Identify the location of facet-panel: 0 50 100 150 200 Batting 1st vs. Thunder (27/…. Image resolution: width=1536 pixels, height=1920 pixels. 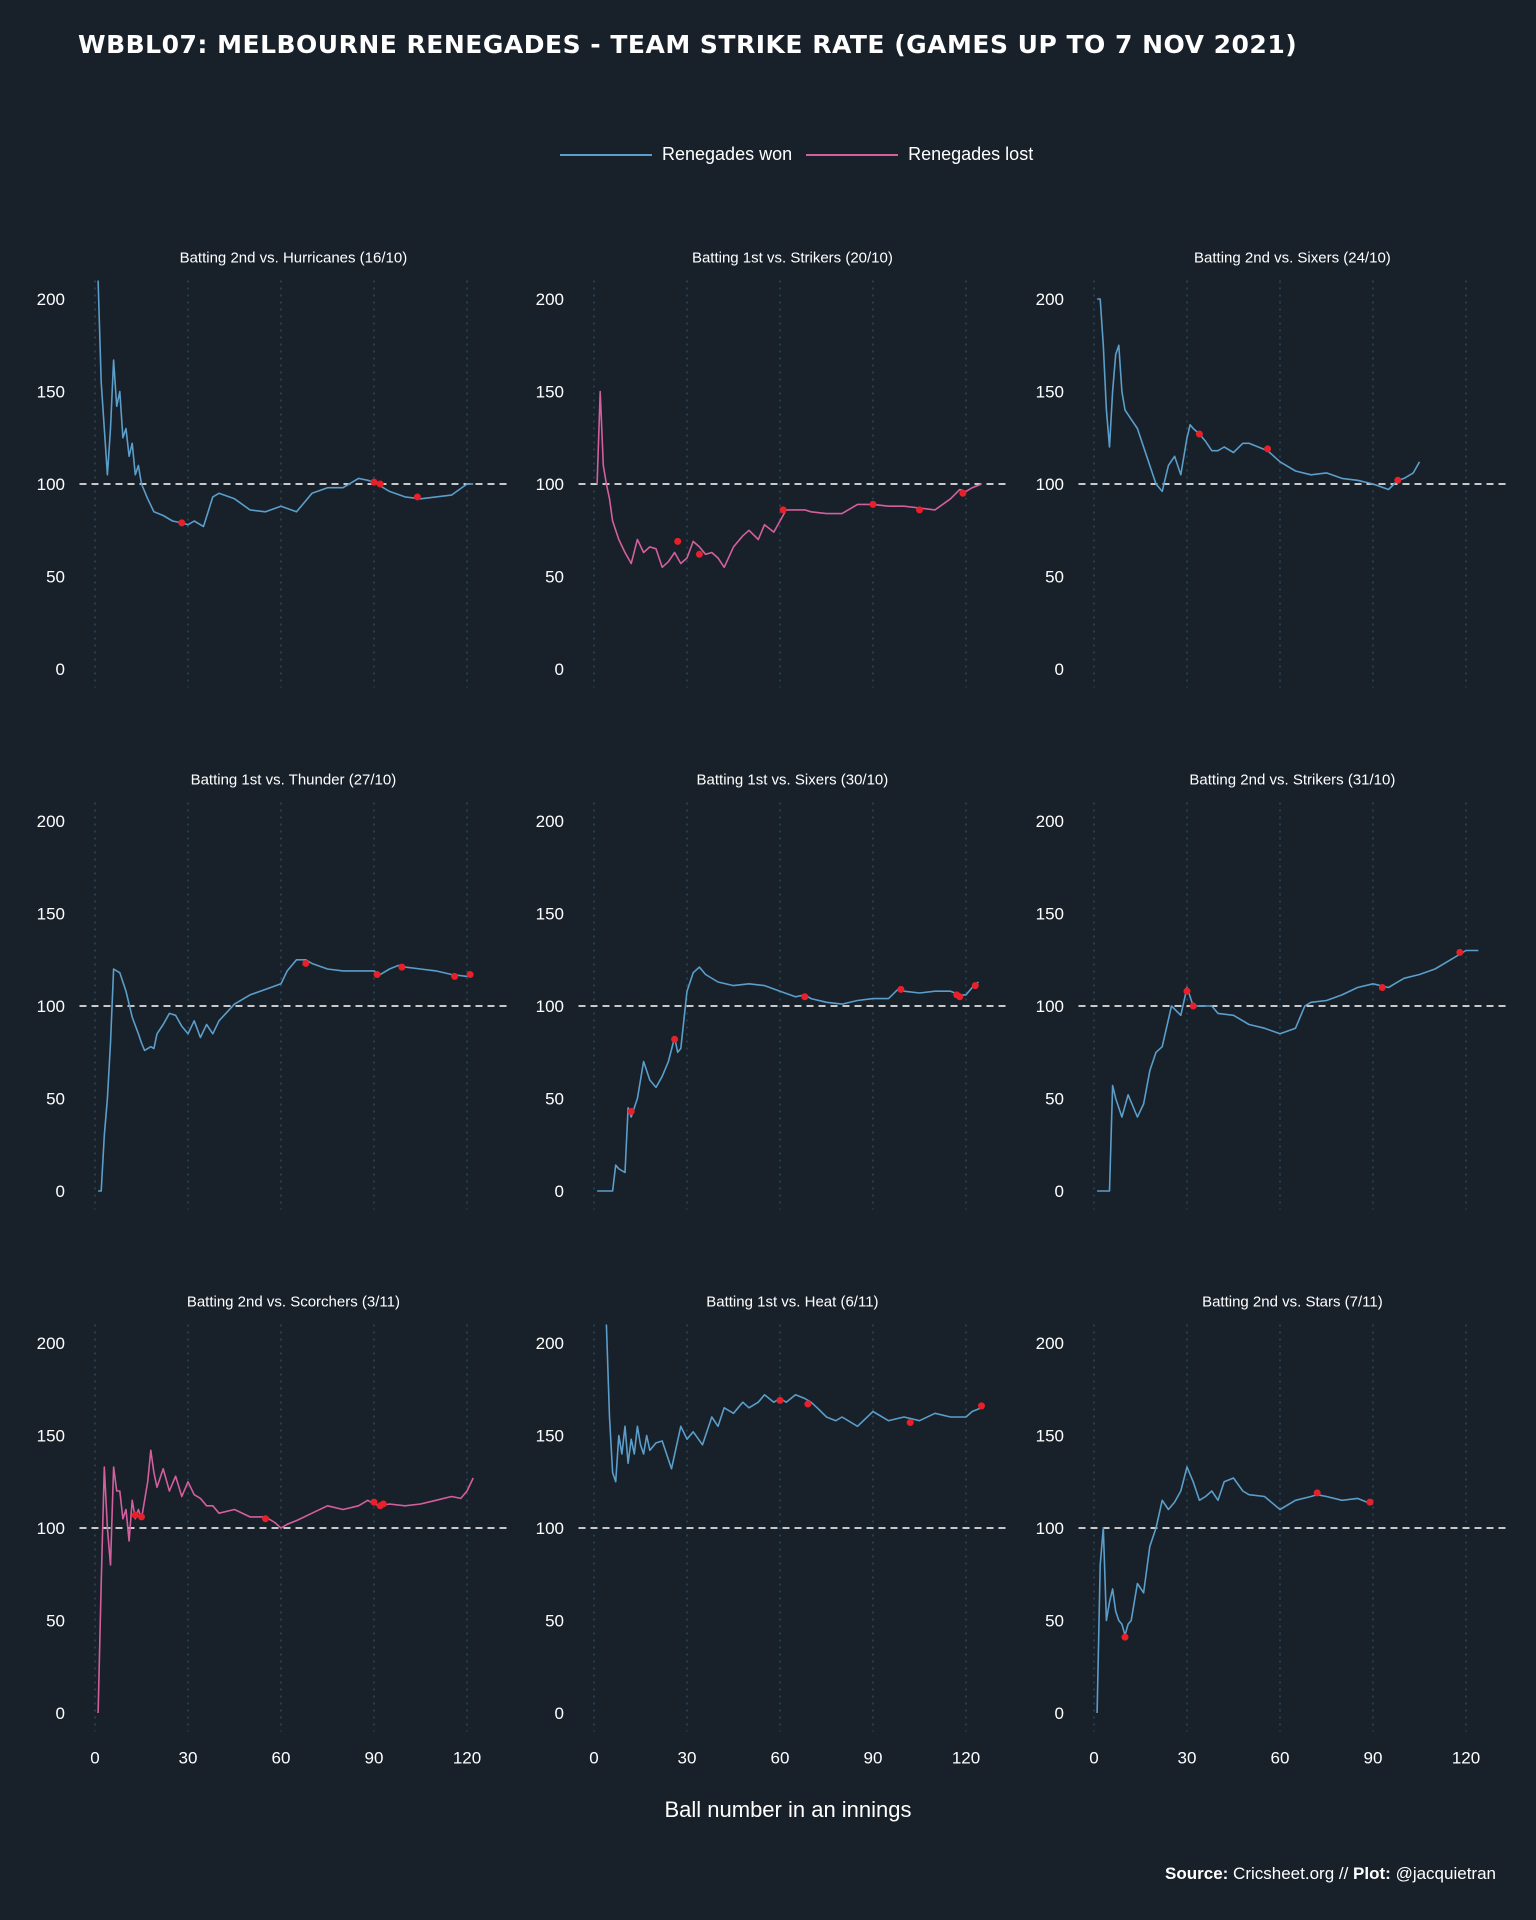
(272, 991).